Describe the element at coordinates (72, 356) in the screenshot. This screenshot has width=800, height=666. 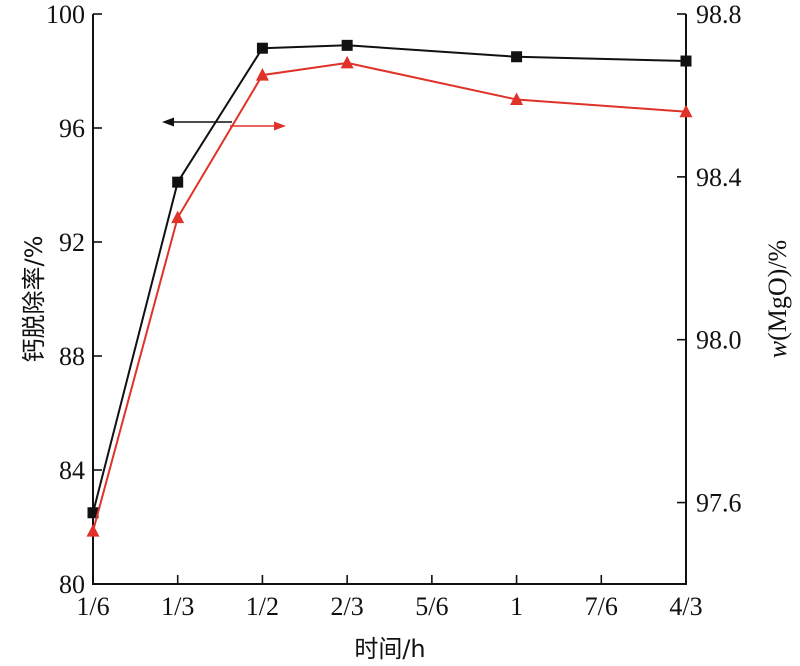
I see `y-left-tick-label: 88` at that location.